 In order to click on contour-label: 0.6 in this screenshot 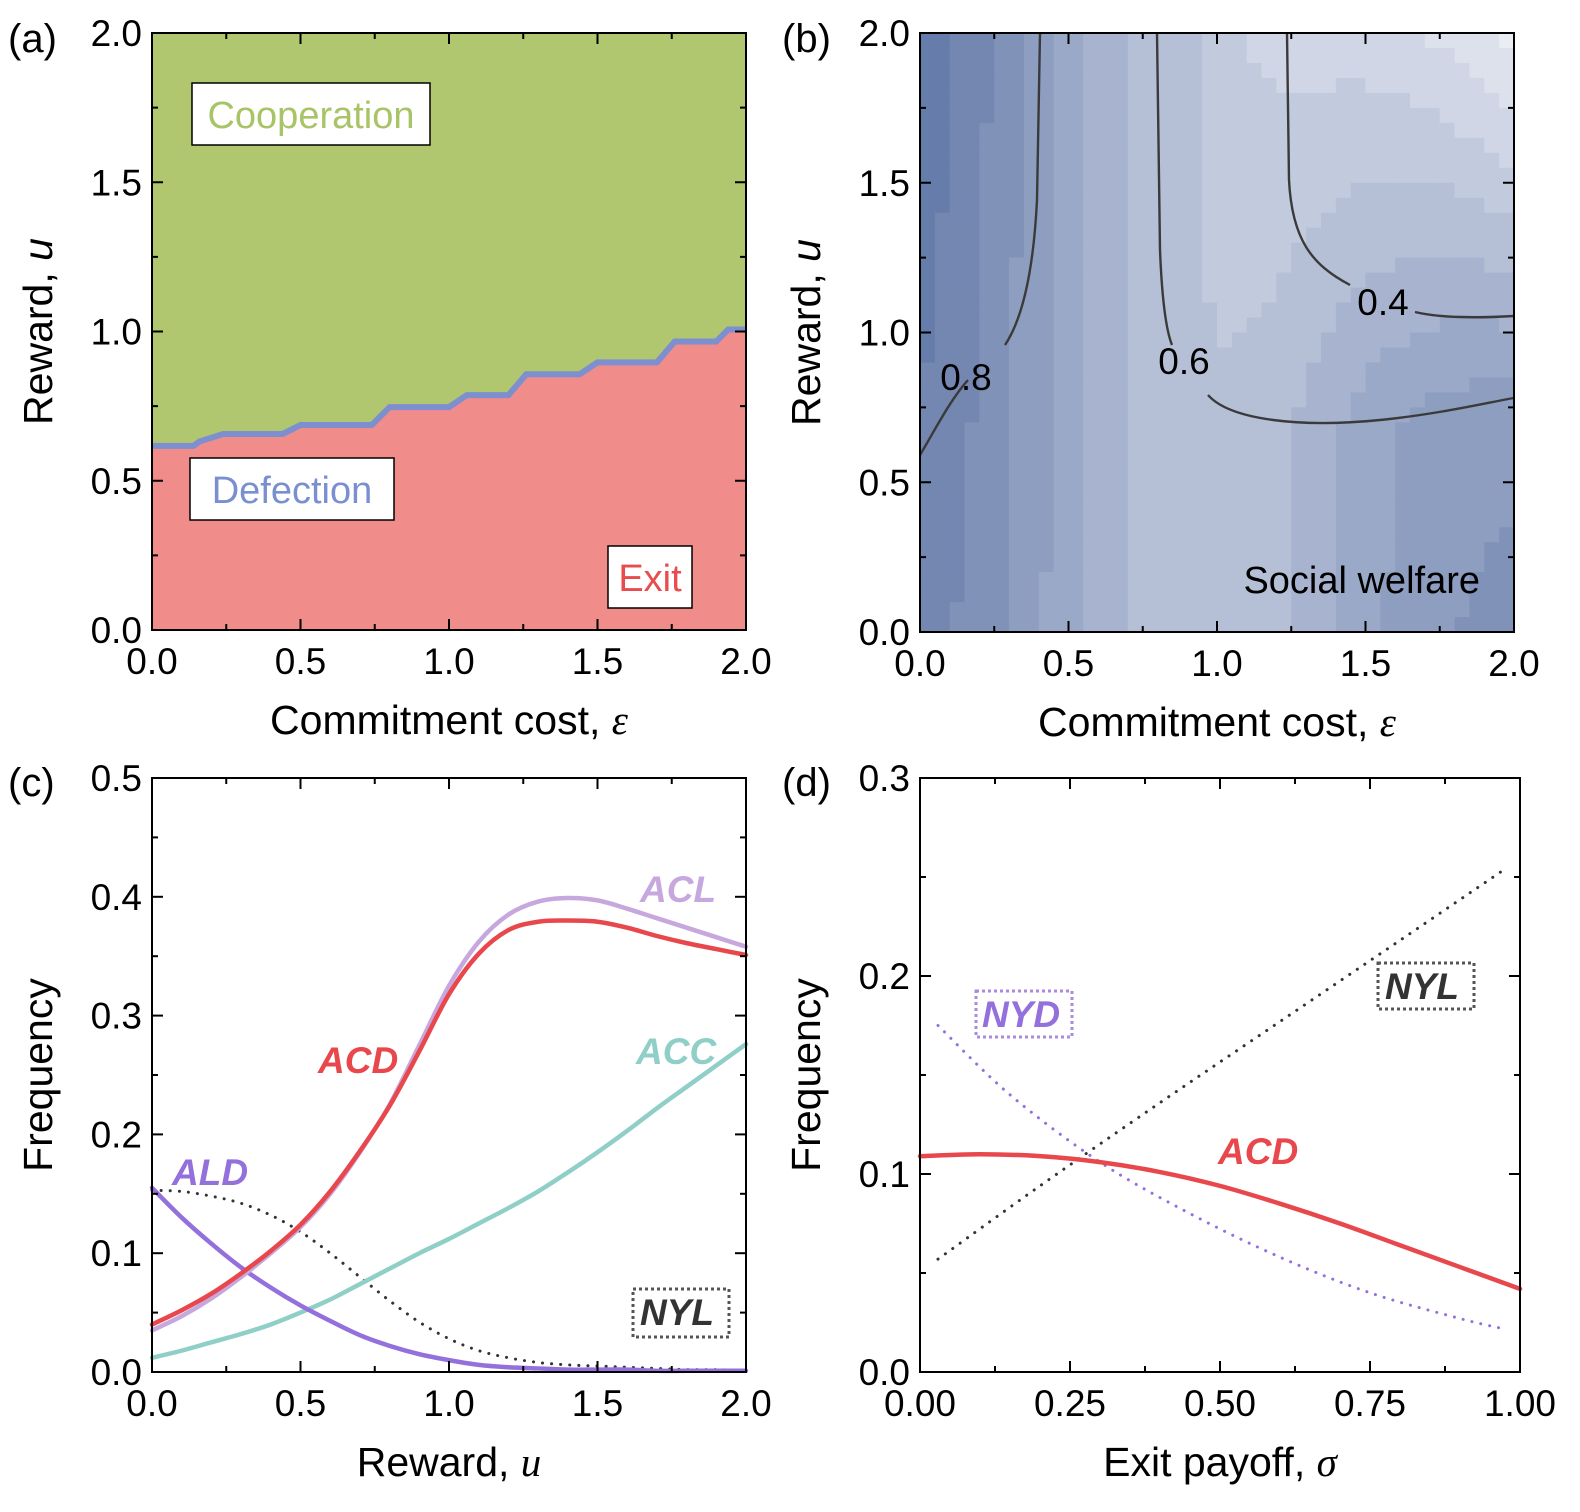, I will do `click(1183, 361)`.